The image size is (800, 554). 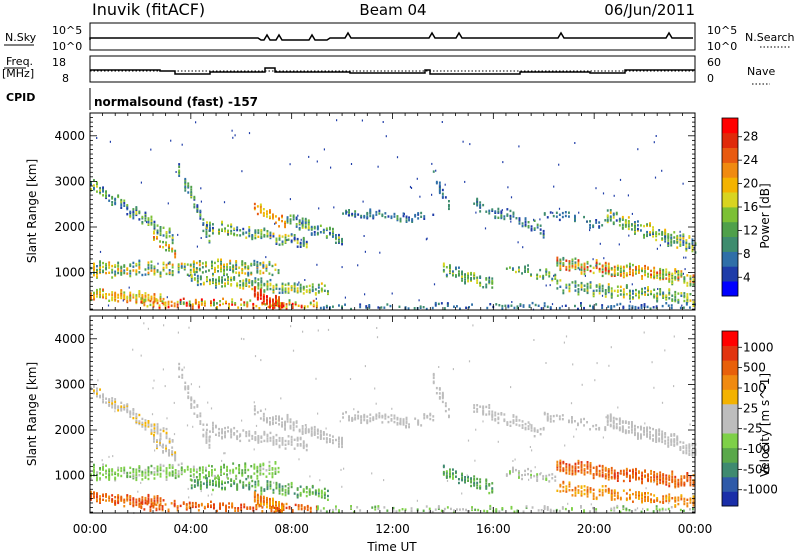 What do you see at coordinates (572, 495) in the screenshot?
I see `velocity-cell-2076` at bounding box center [572, 495].